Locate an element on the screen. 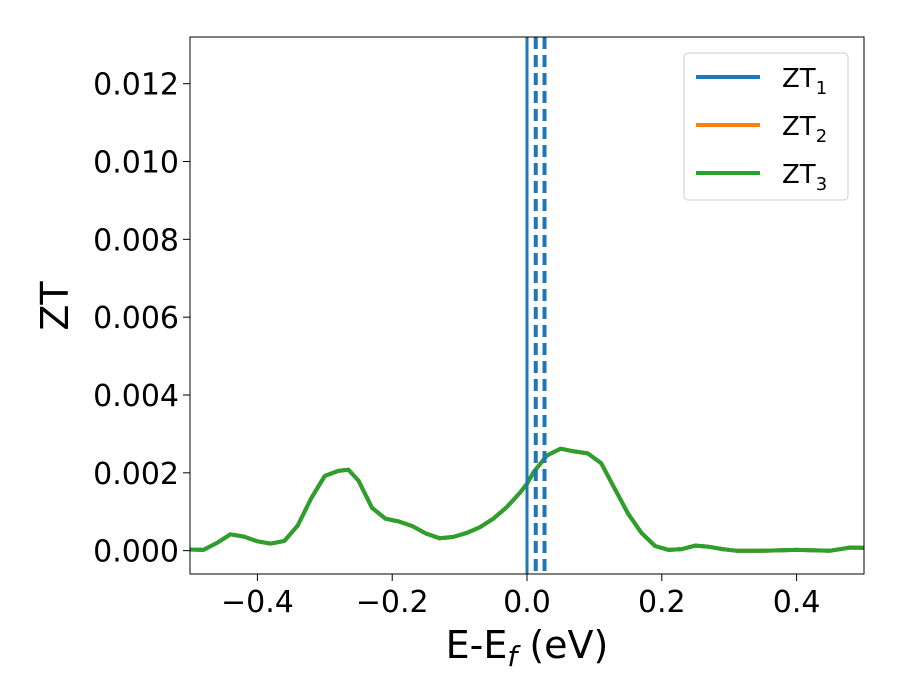 The image size is (900, 700). y-axis-ticks: 0.000 0.002 0.004 0.006 0.008 0.010 0.012 is located at coordinates (141, 319).